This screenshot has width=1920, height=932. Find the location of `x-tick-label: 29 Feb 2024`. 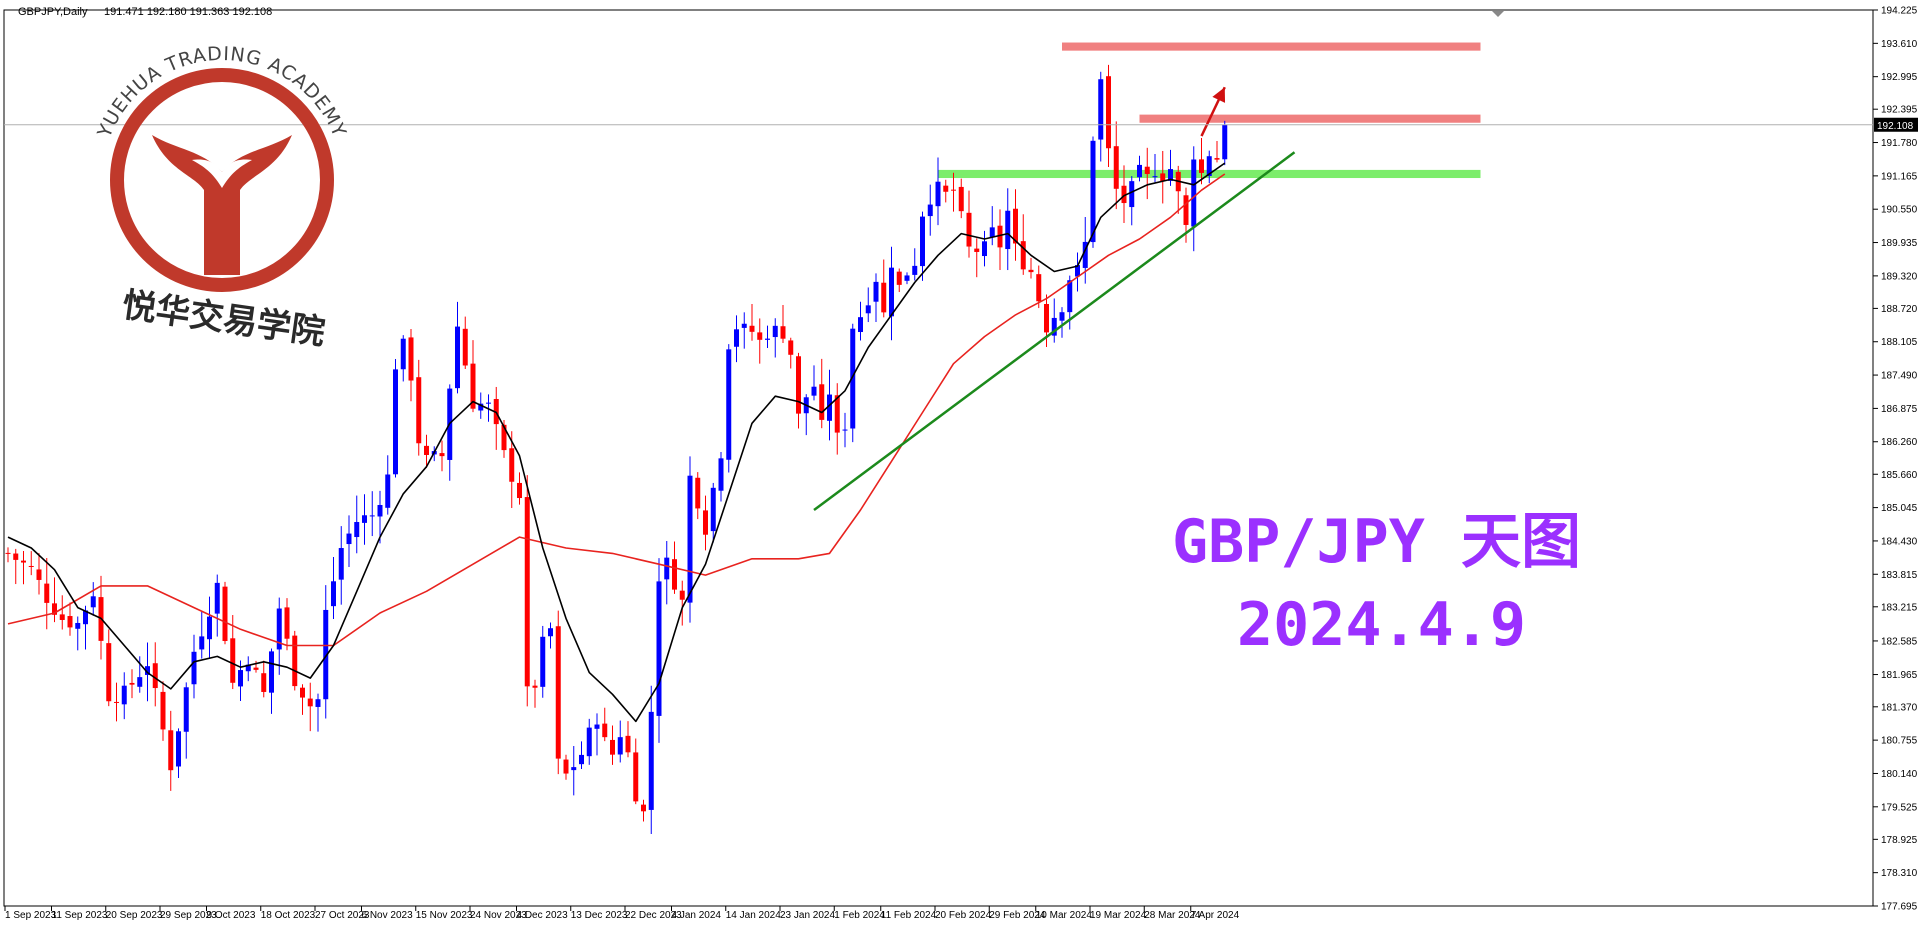

x-tick-label: 29 Feb 2024 is located at coordinates (1017, 915).